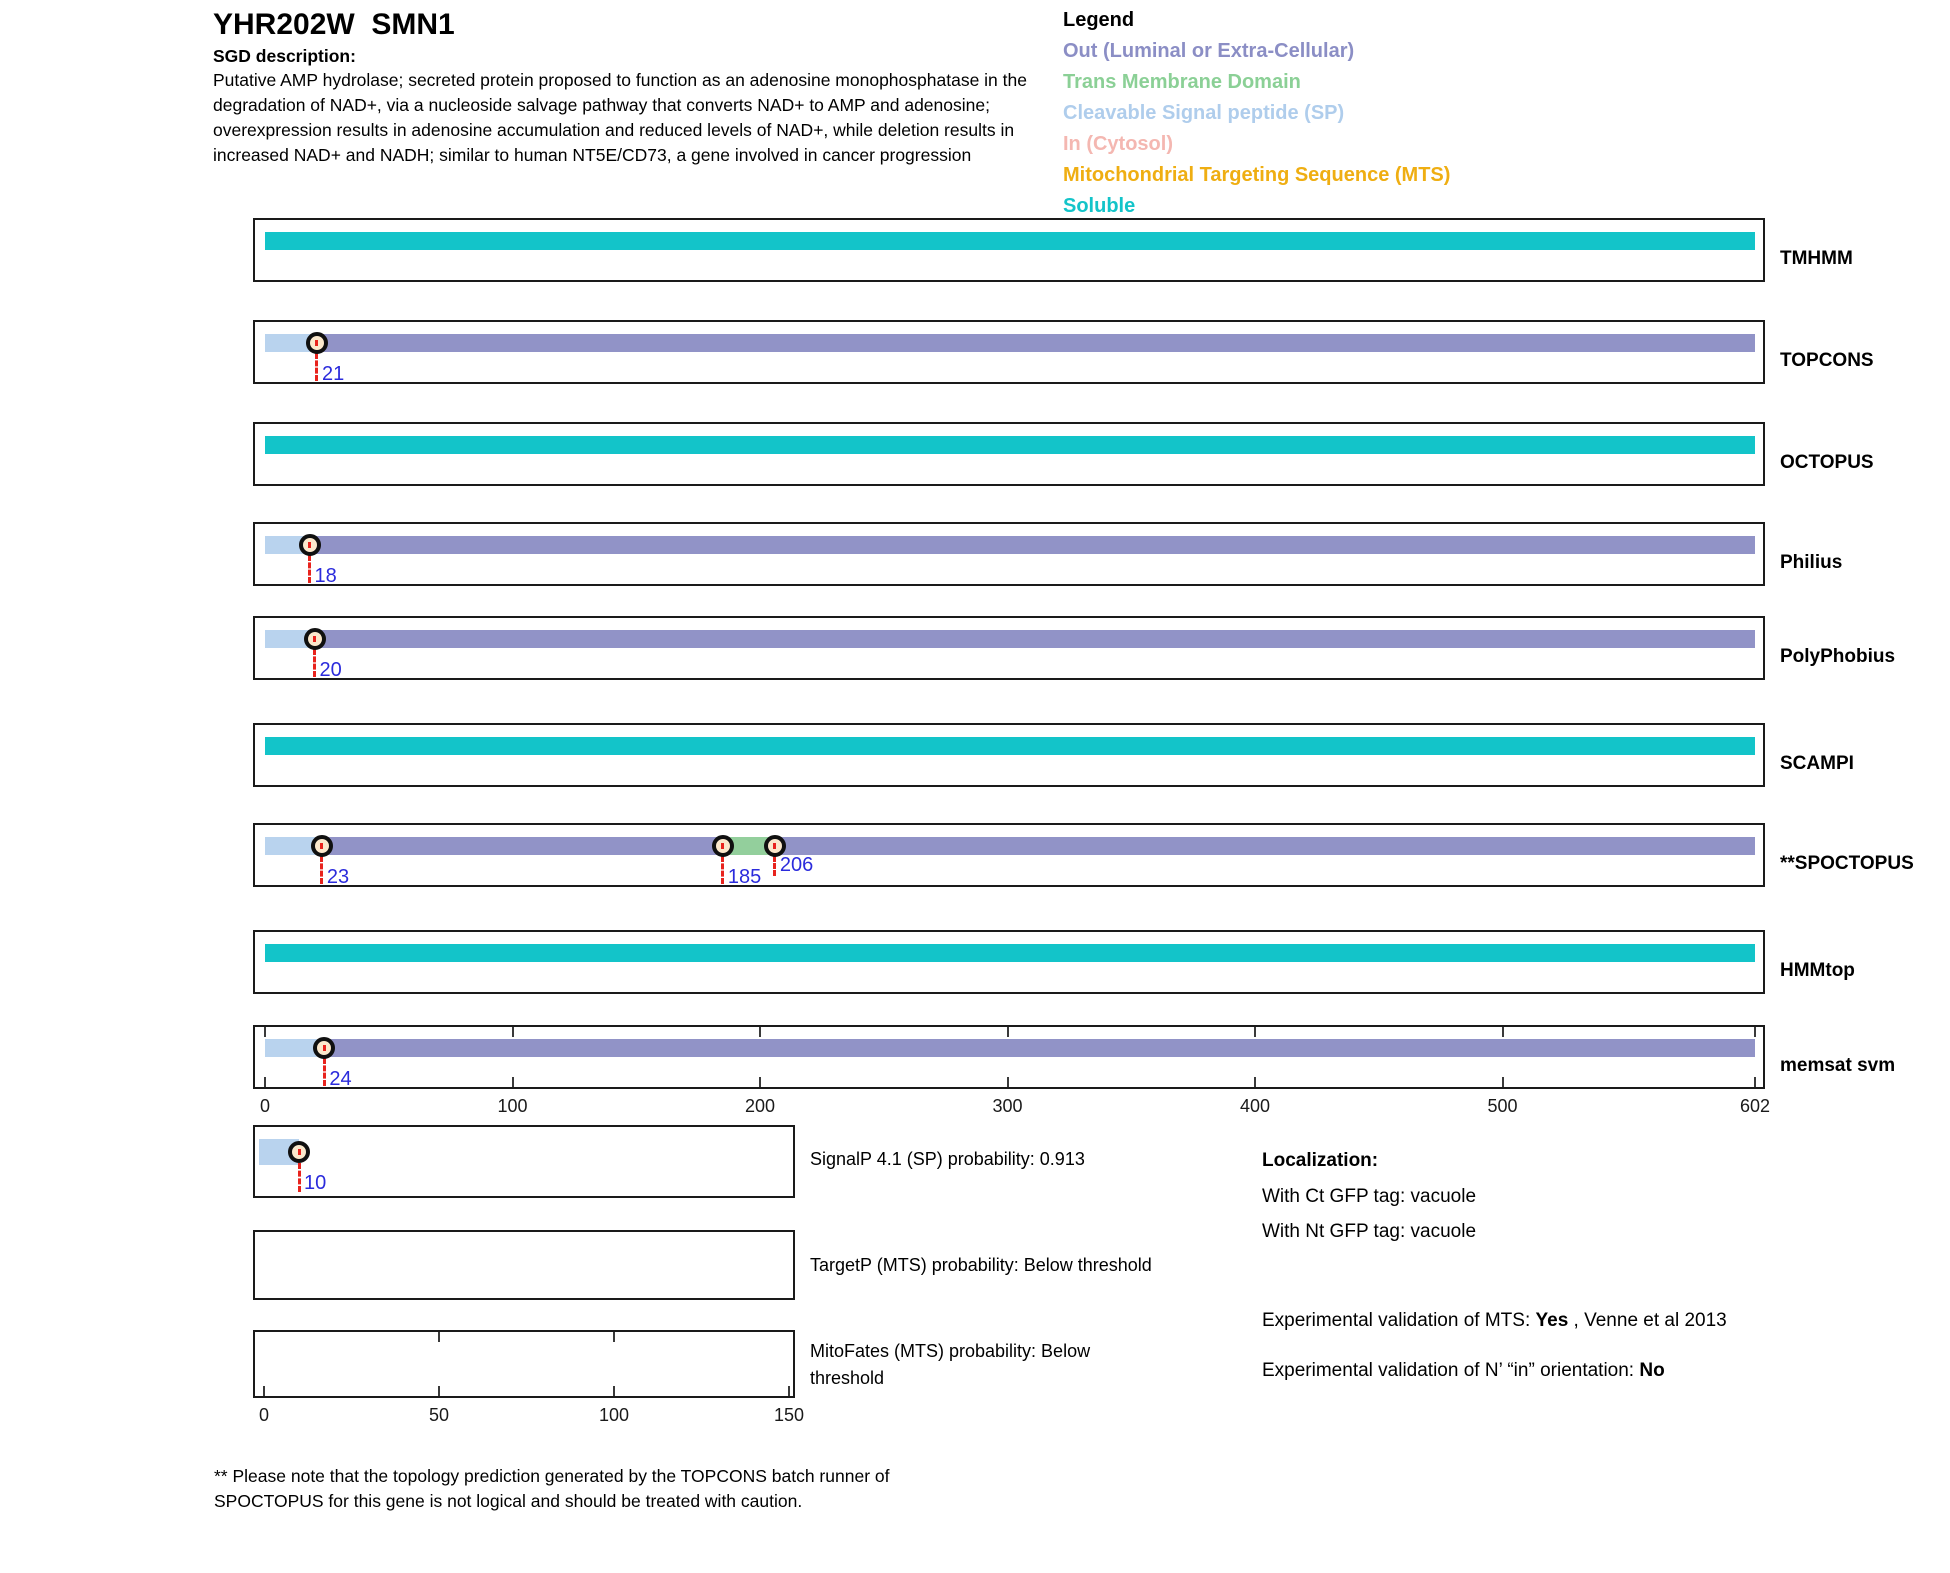 The width and height of the screenshot is (1950, 1573). Describe the element at coordinates (315, 1183) in the screenshot. I see `boundary-position-label: 10` at that location.